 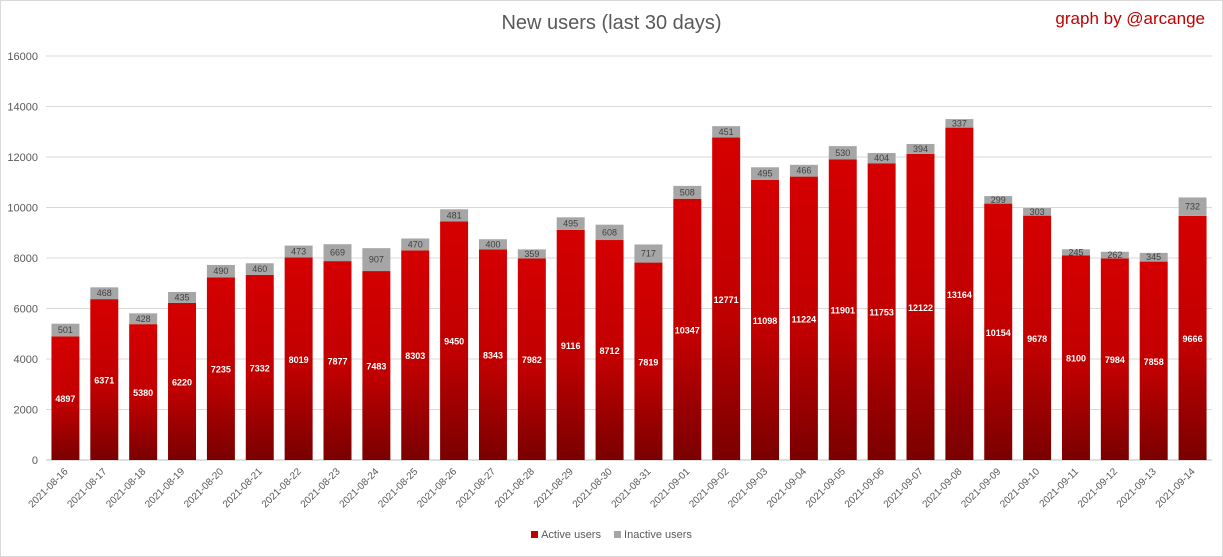 I want to click on y-tick-label: 8000, so click(x=26, y=259).